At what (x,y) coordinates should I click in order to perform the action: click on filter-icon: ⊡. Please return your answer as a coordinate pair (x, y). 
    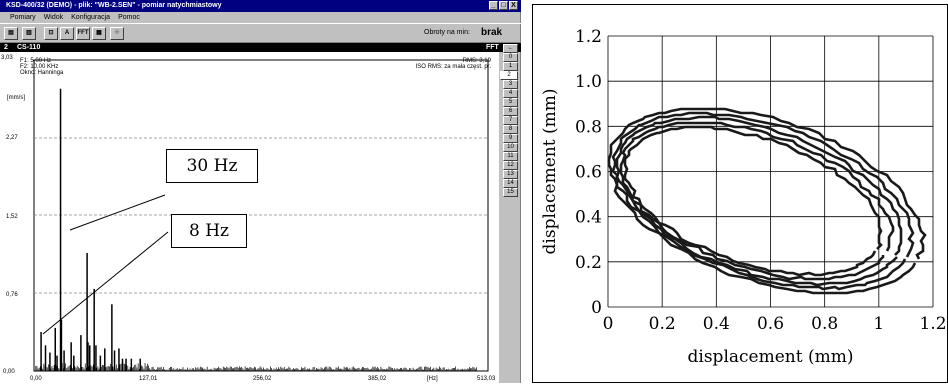
    Looking at the image, I should click on (51, 33).